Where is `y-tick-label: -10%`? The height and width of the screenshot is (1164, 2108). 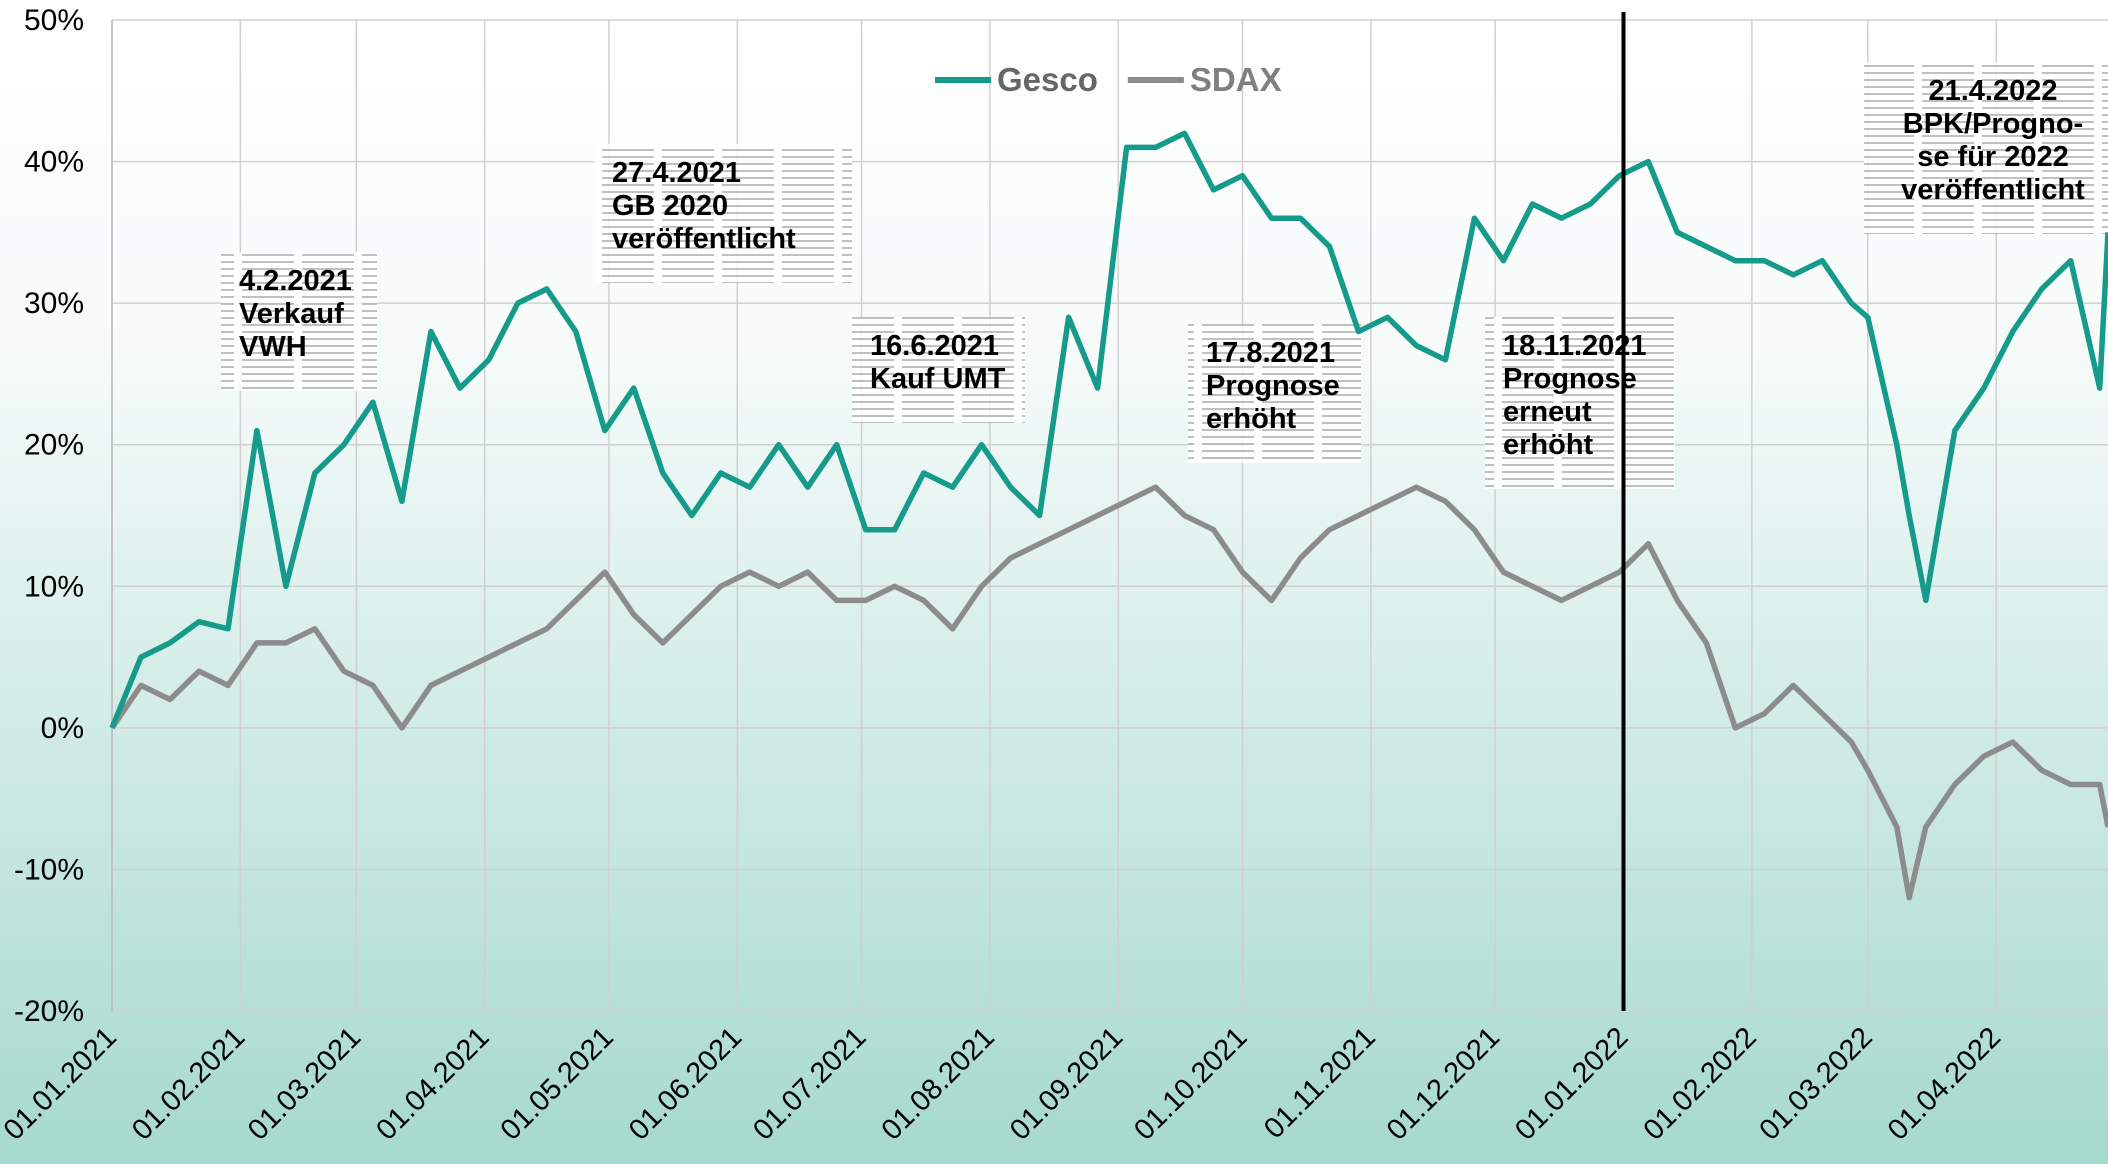
y-tick-label: -10% is located at coordinates (49, 869).